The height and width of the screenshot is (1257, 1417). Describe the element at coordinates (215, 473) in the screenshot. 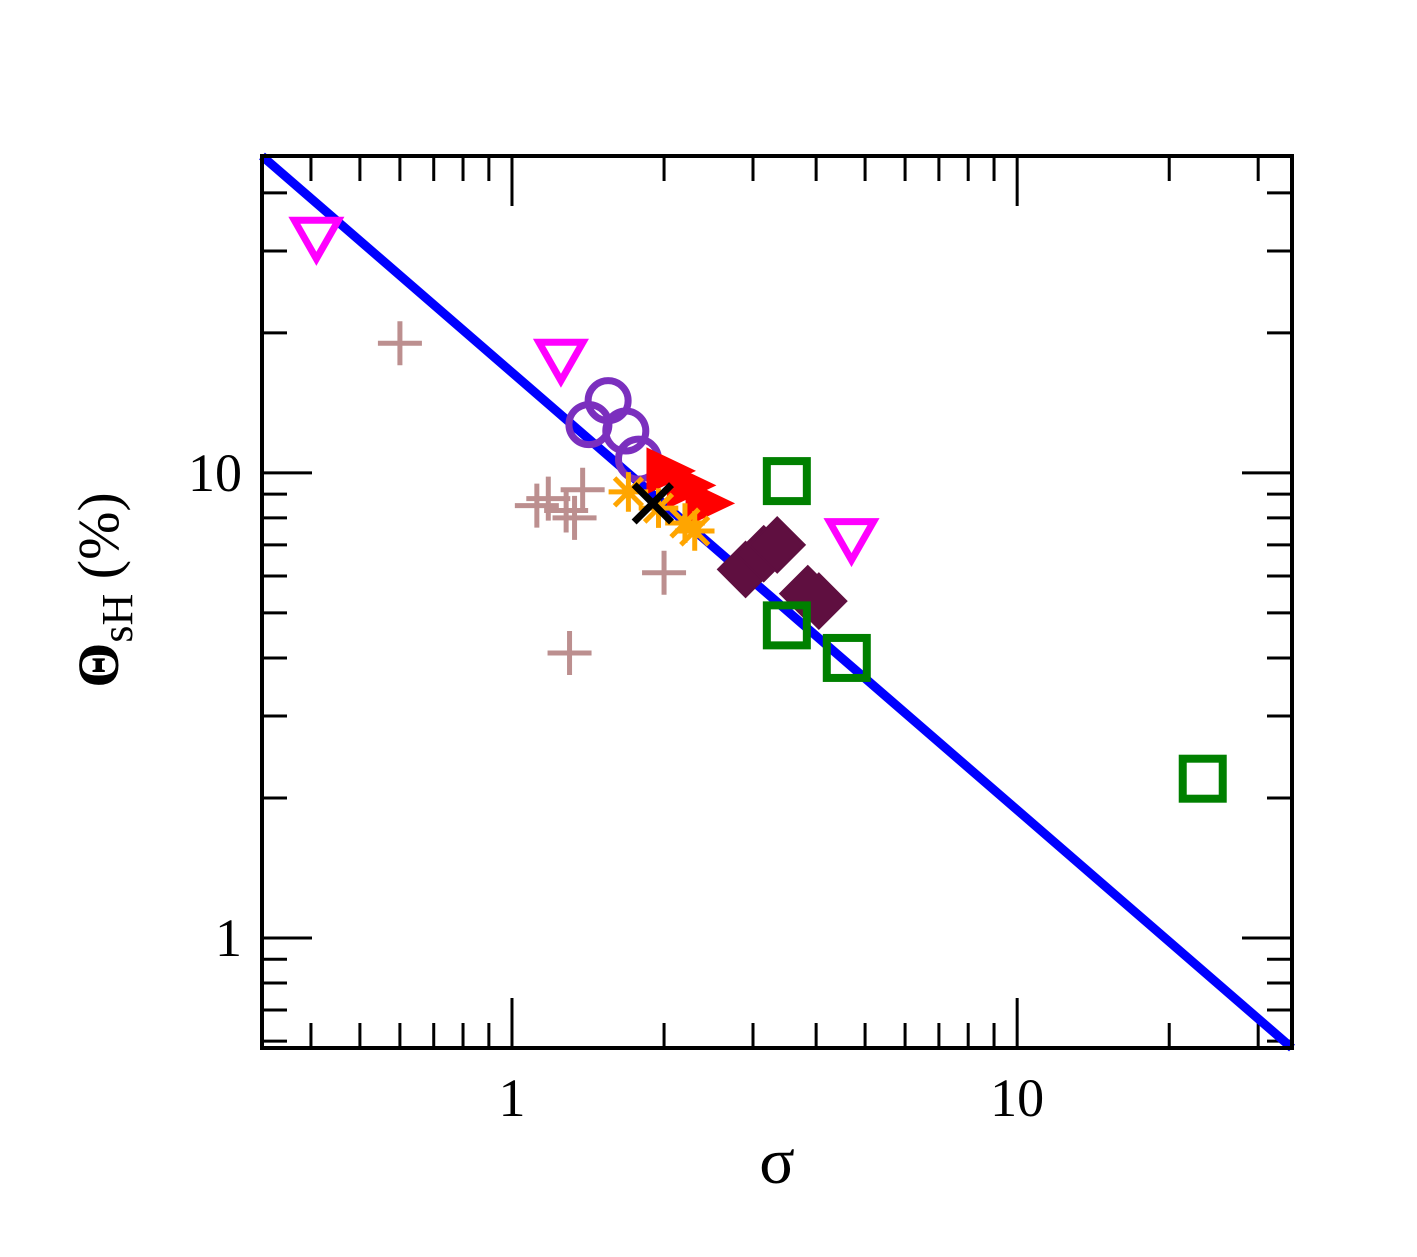

I see `y-tick-label: 10` at that location.